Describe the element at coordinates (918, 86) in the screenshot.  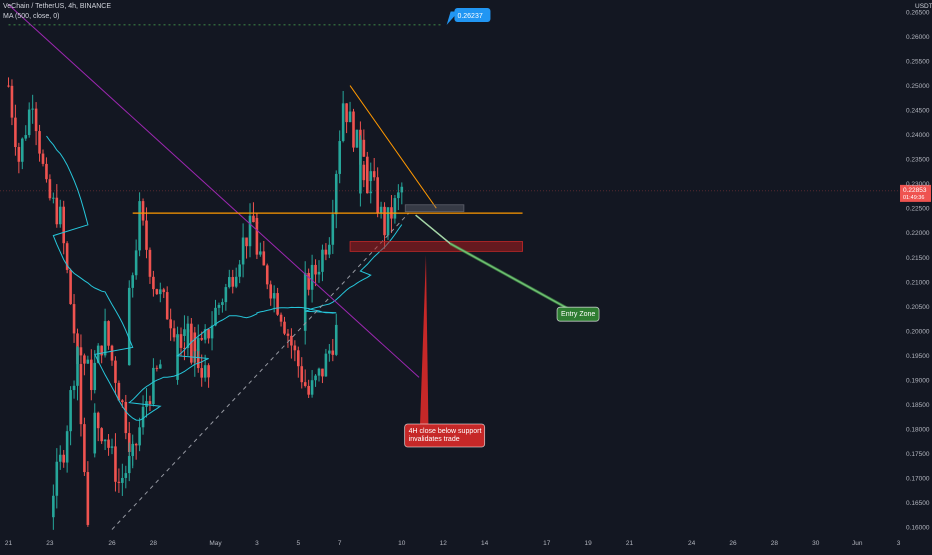
I see `price-tick: 0.25000` at that location.